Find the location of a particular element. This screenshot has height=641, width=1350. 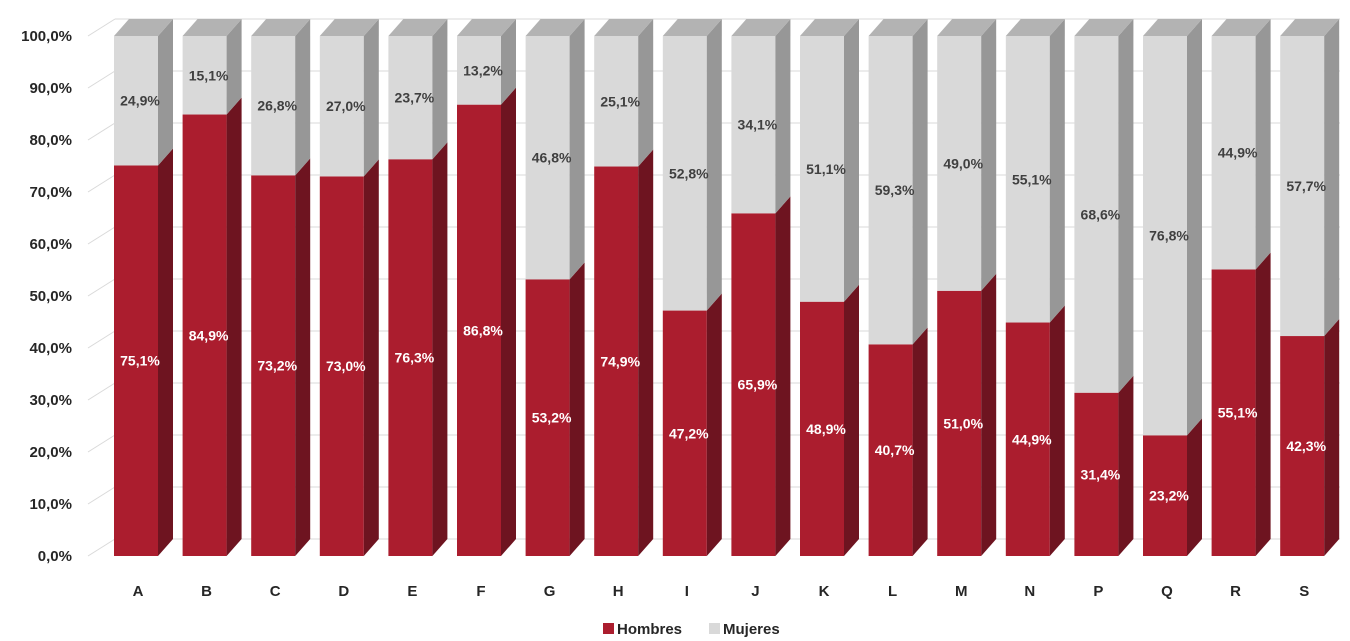

y-tick-label: 70,0% is located at coordinates (50, 192).